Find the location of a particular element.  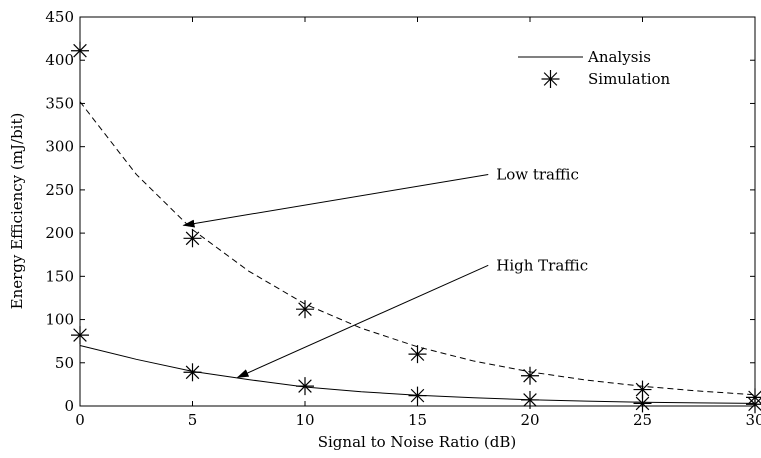

x-tick-label: 30 is located at coordinates (753, 420).